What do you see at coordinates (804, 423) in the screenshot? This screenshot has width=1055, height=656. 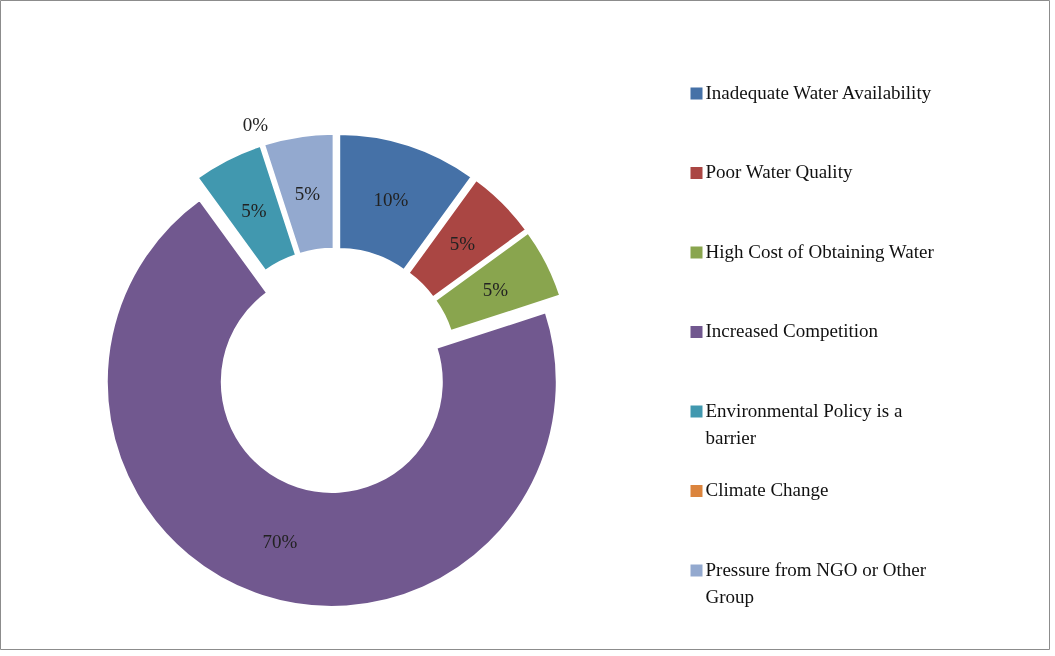 I see `legend-label: Environmental Policy is a barrier` at bounding box center [804, 423].